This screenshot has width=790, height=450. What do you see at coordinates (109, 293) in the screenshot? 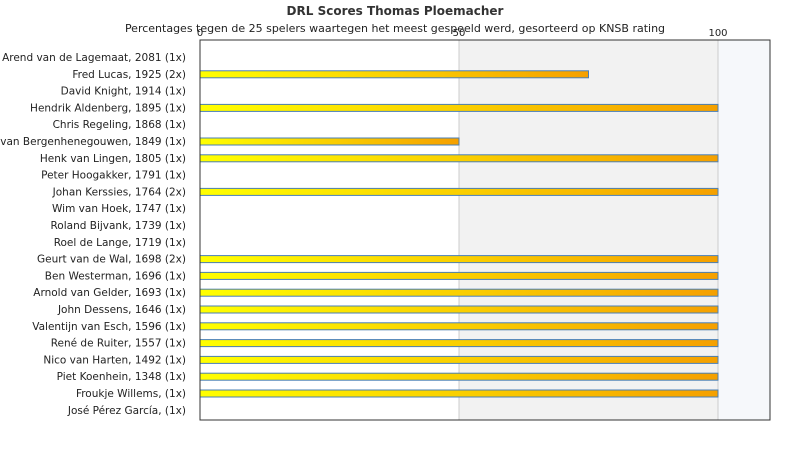
I see `category-label-14: Arnold van Gelder, 1693 (1x)` at bounding box center [109, 293].